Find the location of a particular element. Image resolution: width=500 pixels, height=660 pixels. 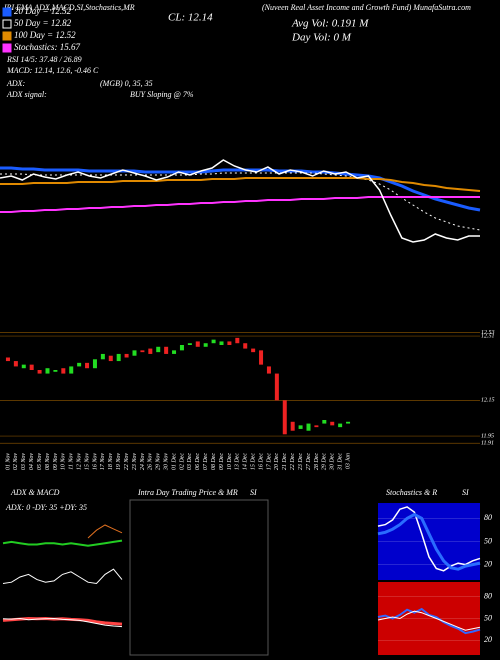

x-tick-label: 17 Nov is located at coordinates (103, 462).